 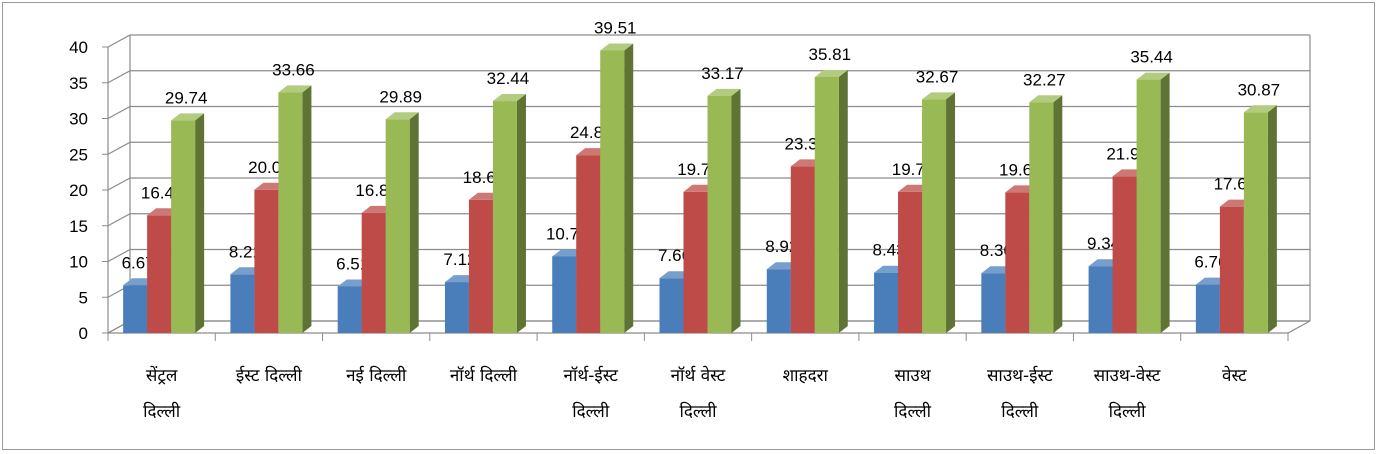 I want to click on data-label: 29.89, so click(x=400, y=96).